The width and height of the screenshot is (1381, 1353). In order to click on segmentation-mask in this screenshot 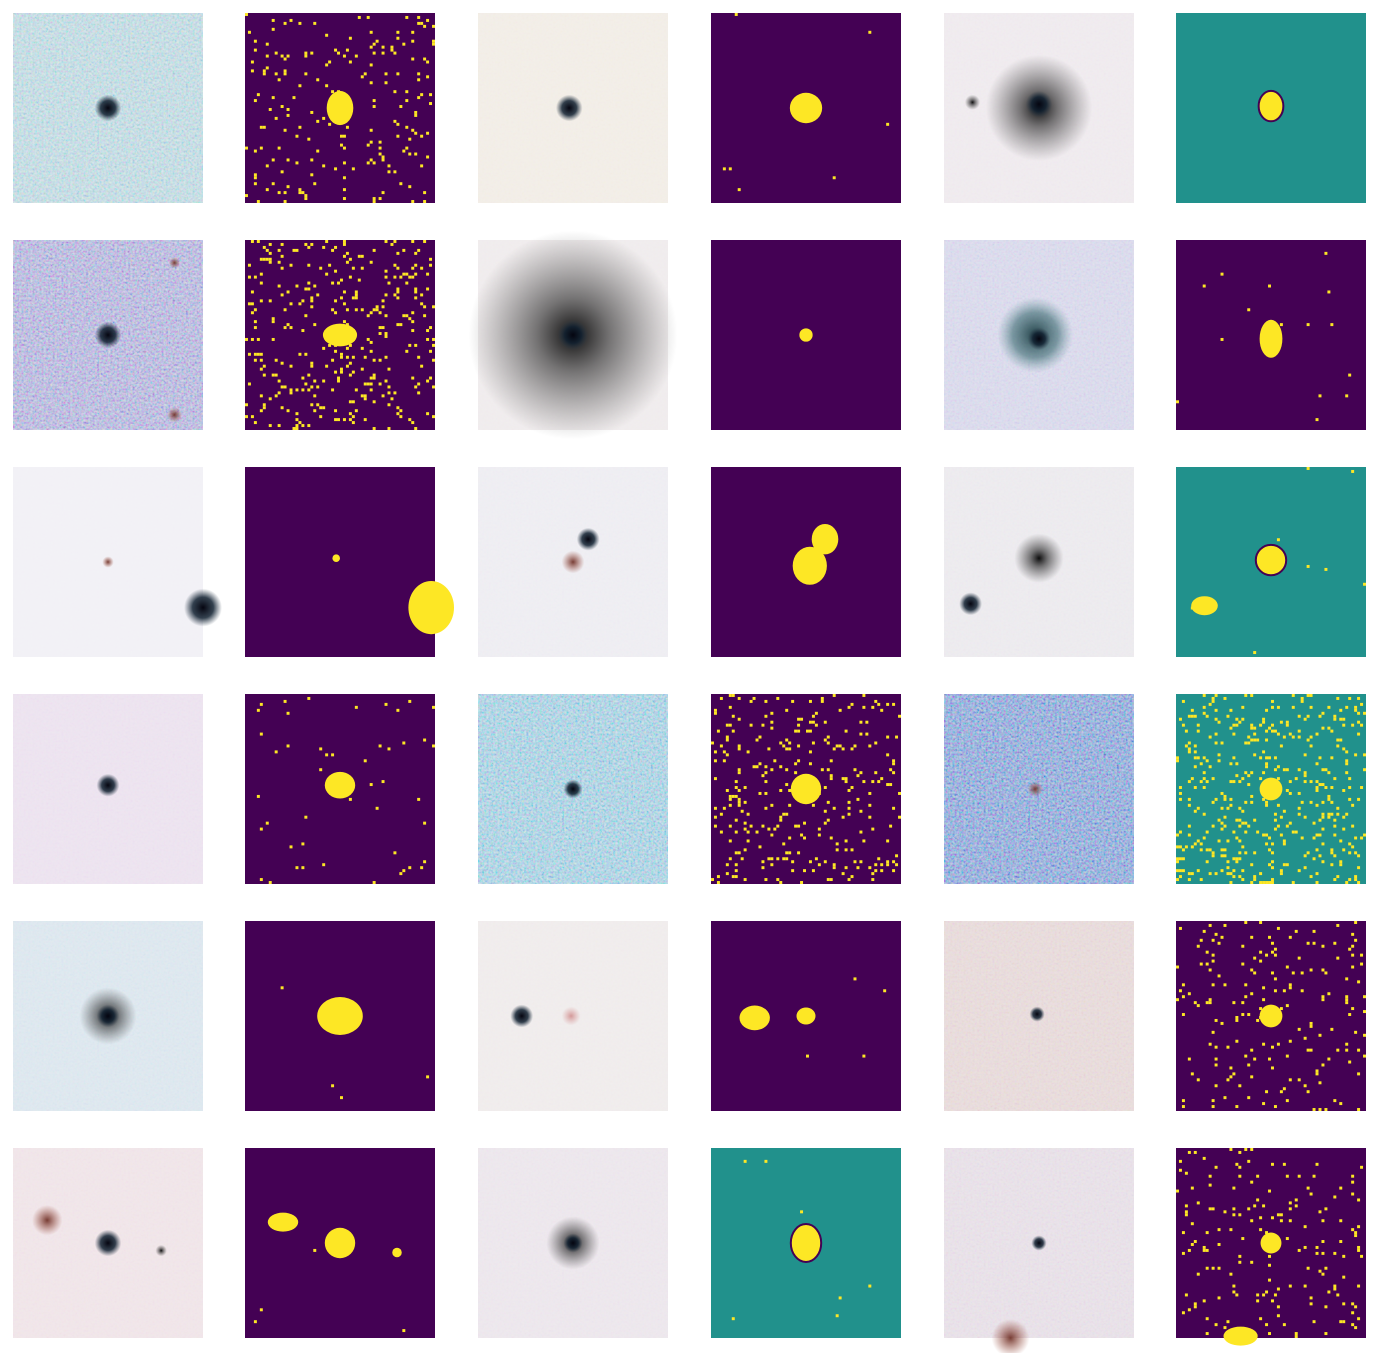, I will do `click(340, 1016)`.